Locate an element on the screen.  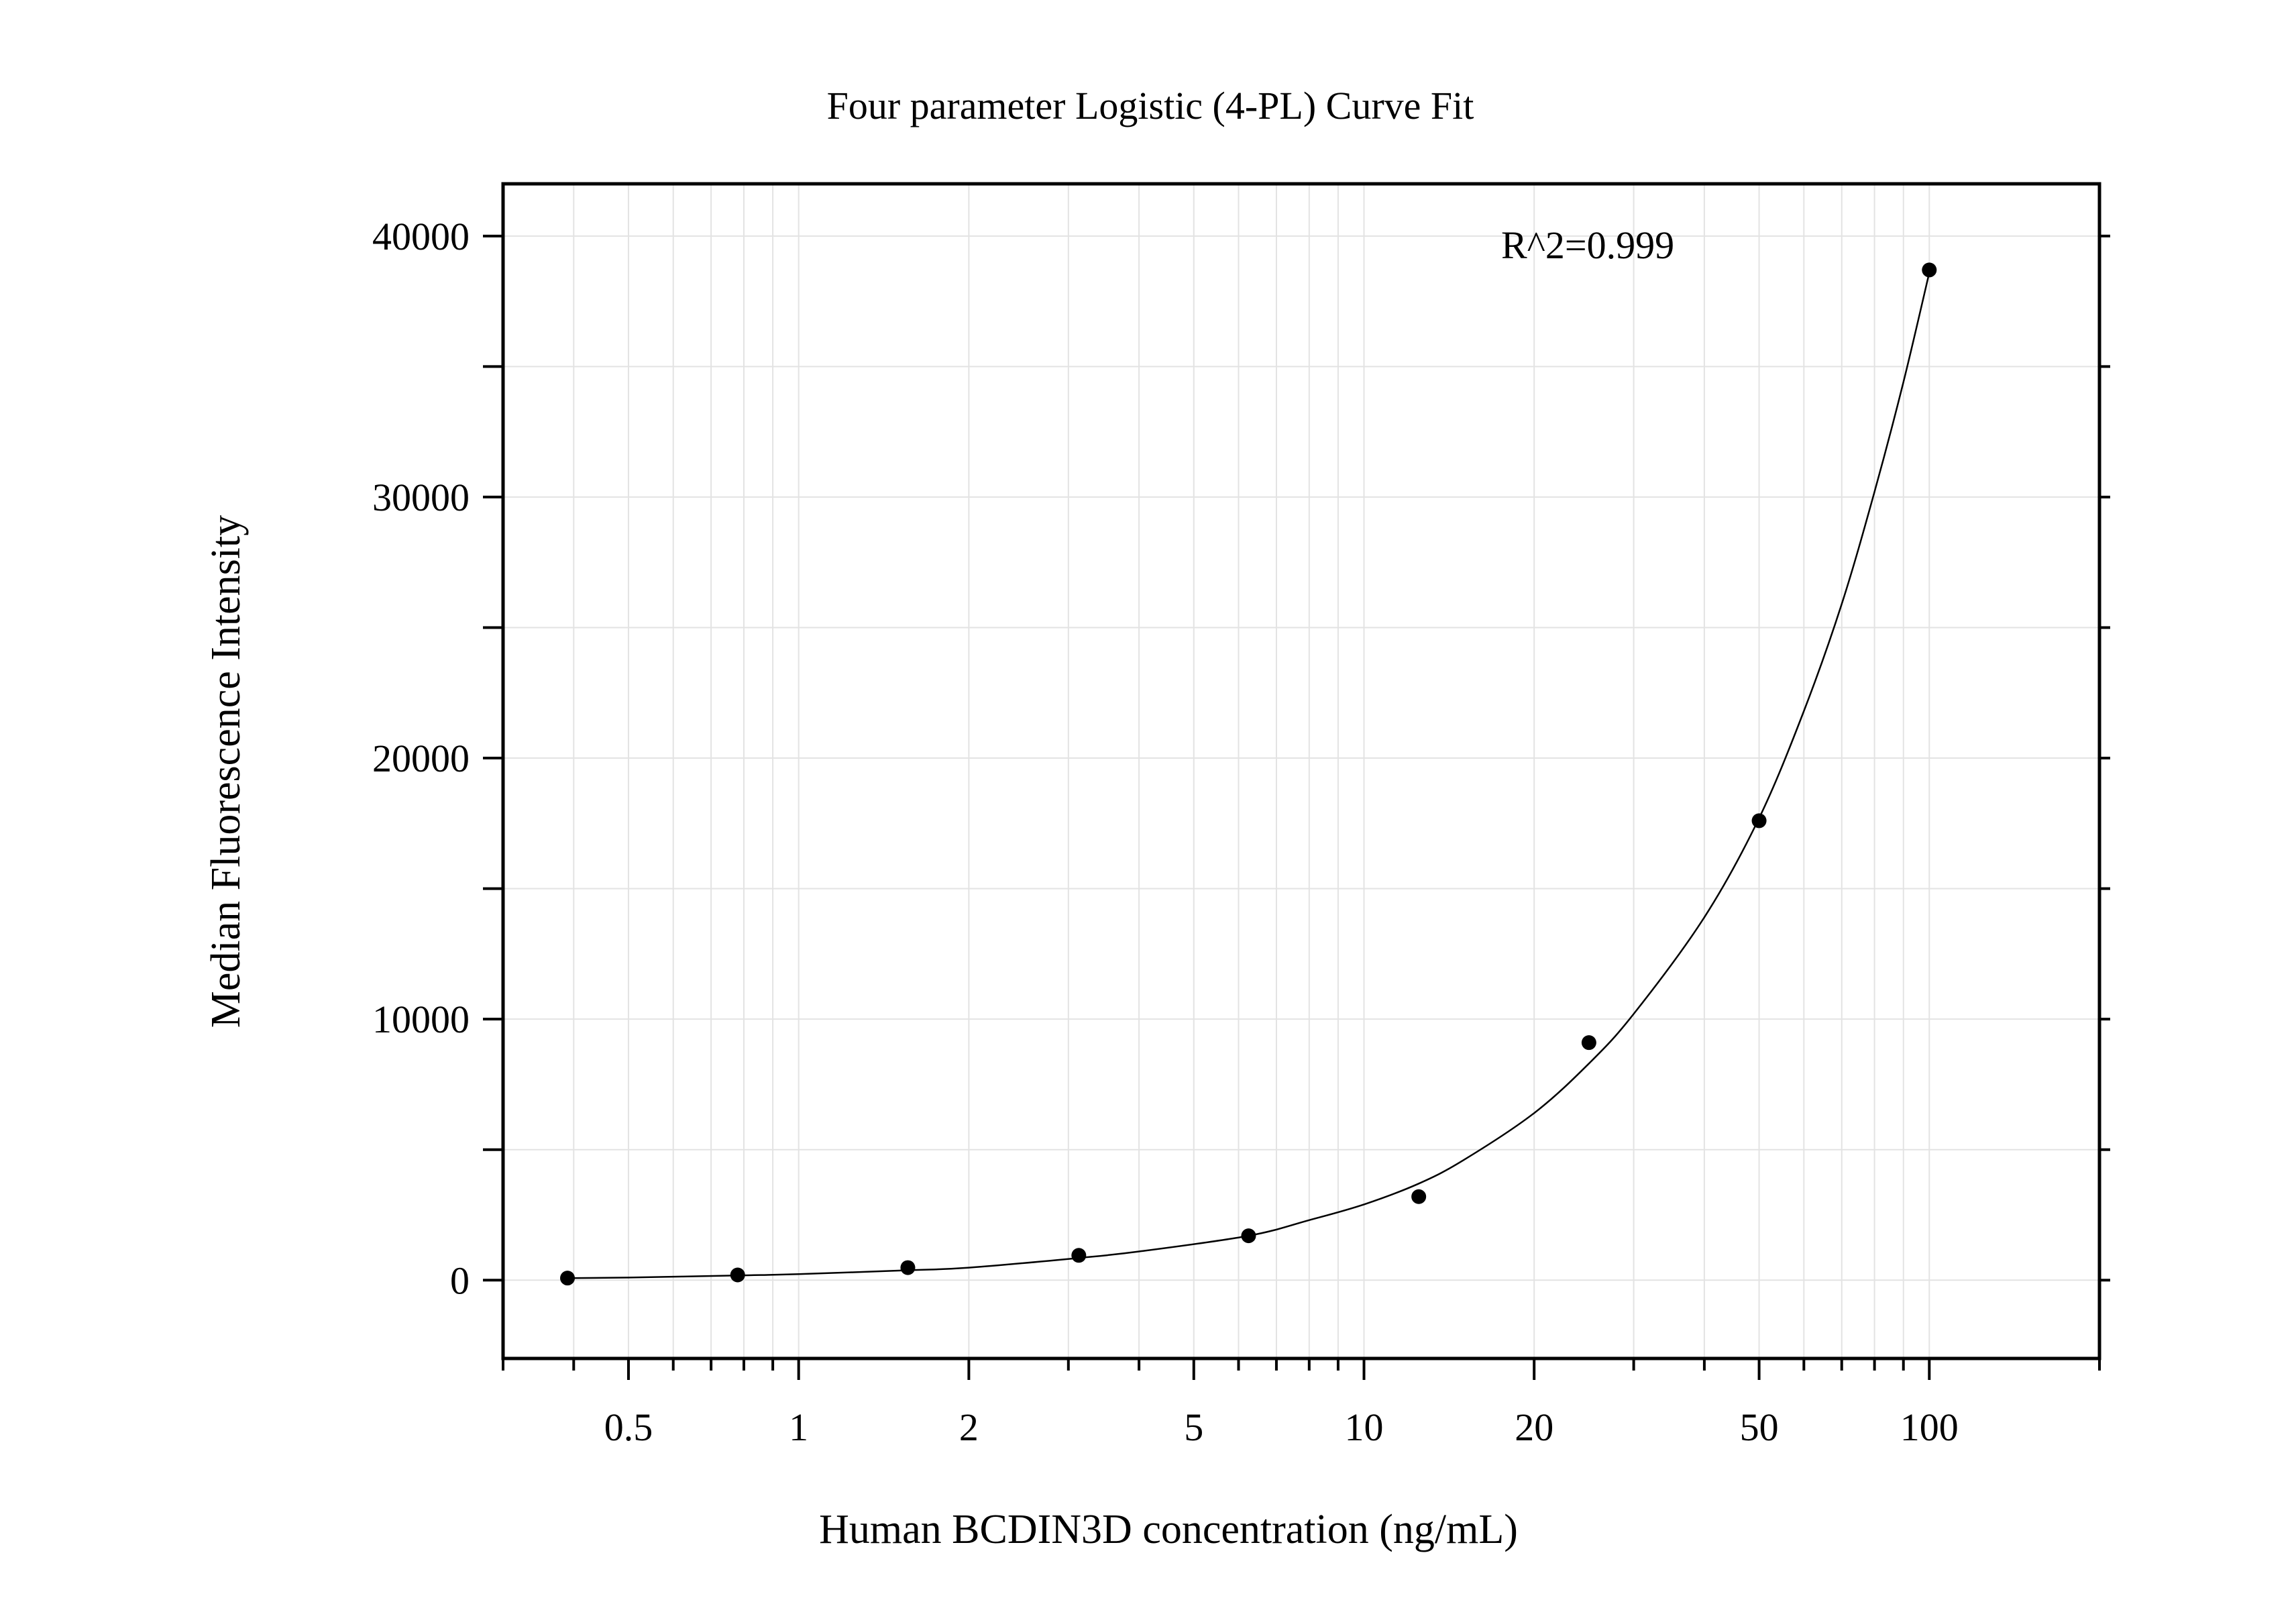
r-squared-annotation: R^2=0.999 is located at coordinates (1587, 245).